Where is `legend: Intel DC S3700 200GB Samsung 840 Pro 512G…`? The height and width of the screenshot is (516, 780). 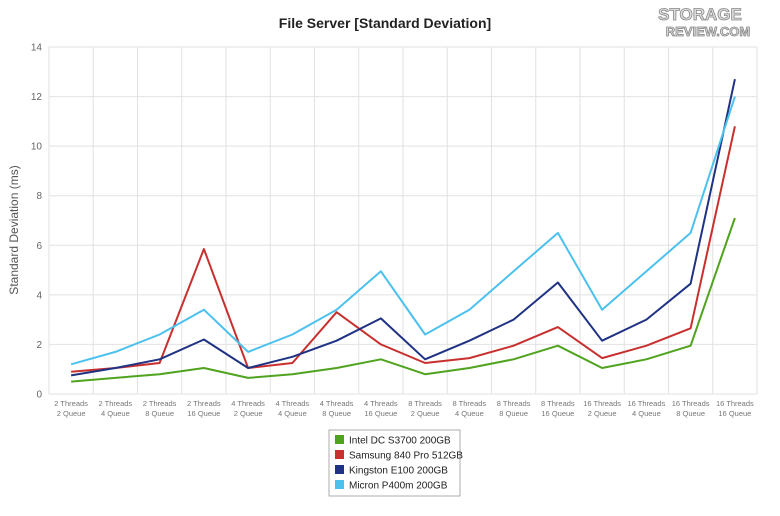
legend: Intel DC S3700 200GB Samsung 840 Pro 512G… is located at coordinates (395, 463).